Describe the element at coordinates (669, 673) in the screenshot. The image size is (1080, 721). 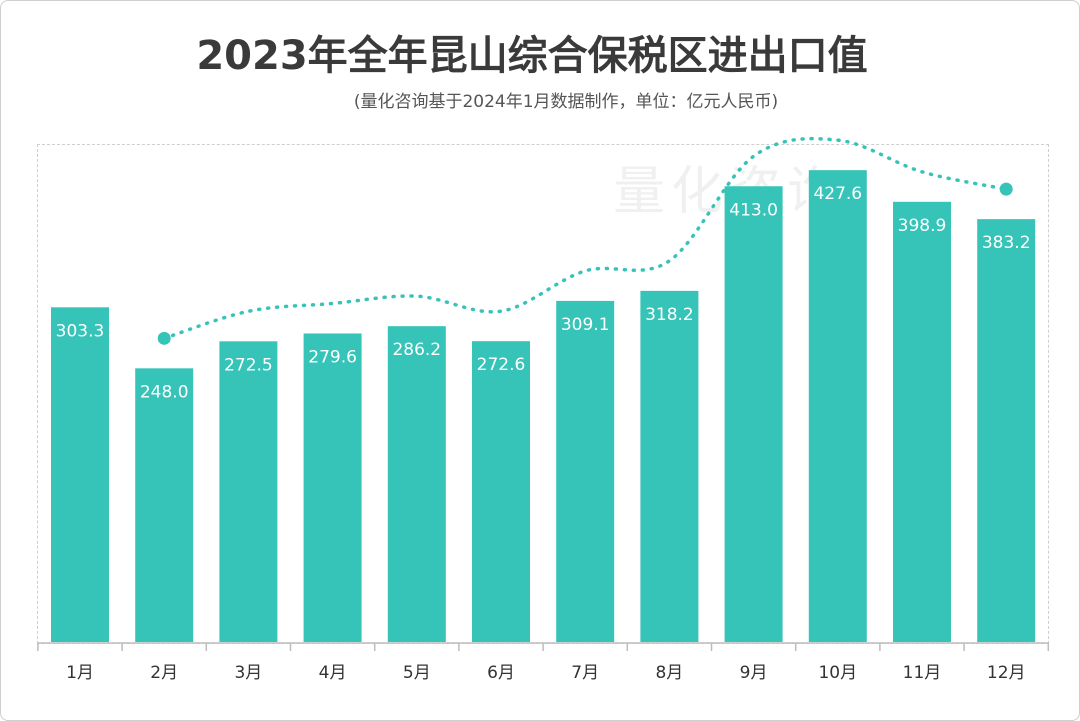
I see `x-tick-label-8: 8月` at that location.